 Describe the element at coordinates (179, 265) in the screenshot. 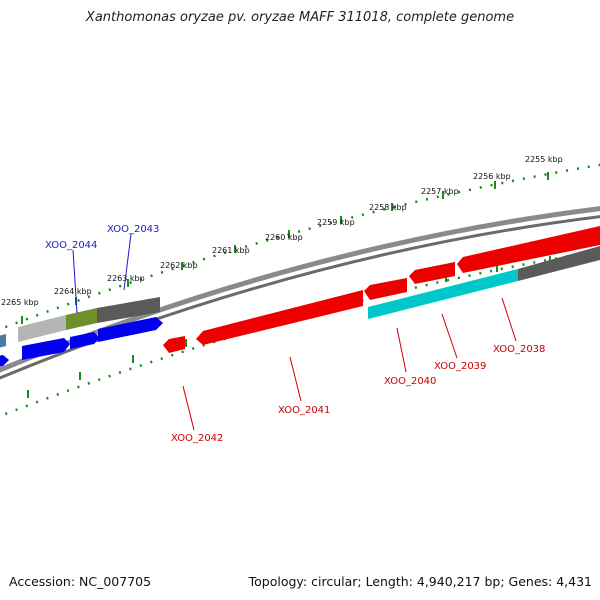

I see `tick-label: 2262 kbp` at that location.